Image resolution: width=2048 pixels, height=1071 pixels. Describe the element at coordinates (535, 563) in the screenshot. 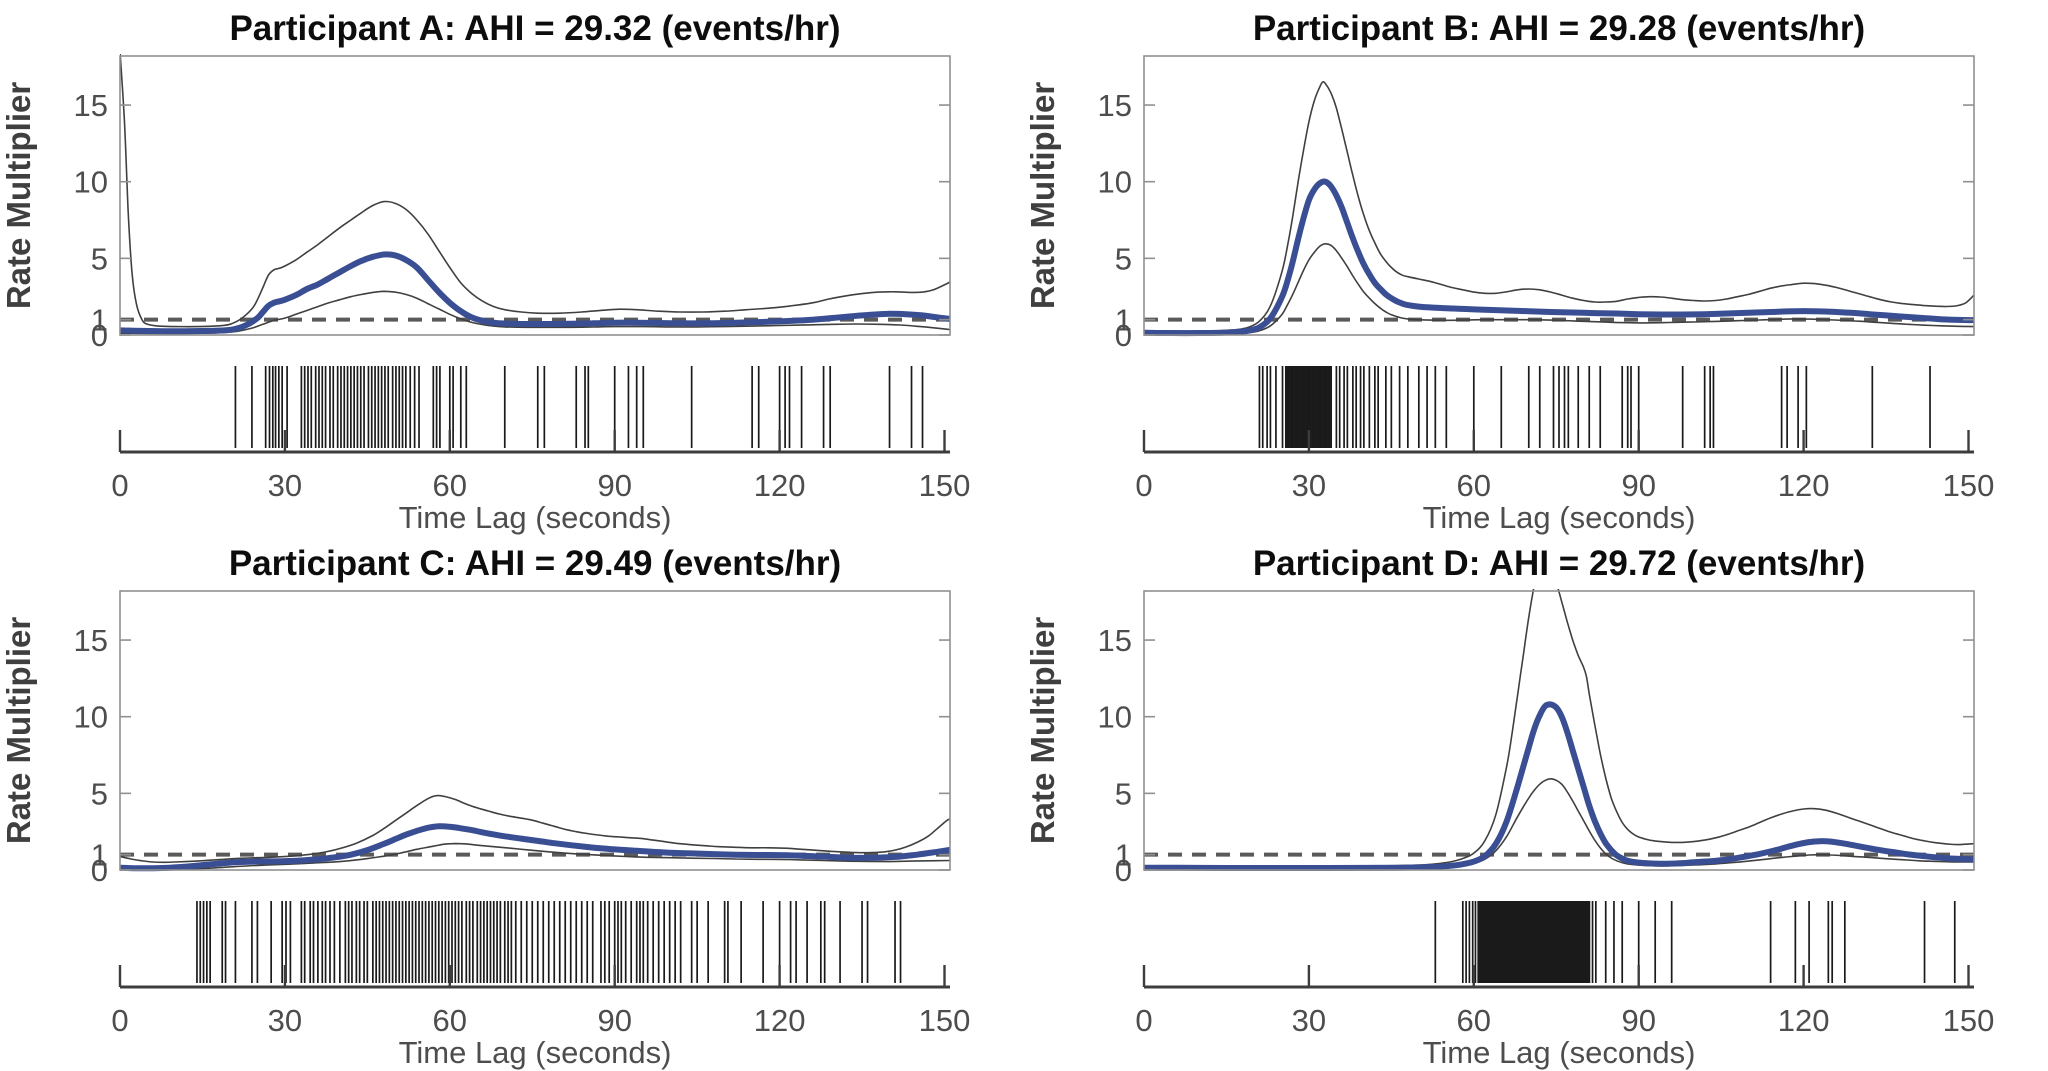

I see `panel-title: Participant C: AHI = 29.49 (events/hr)` at that location.